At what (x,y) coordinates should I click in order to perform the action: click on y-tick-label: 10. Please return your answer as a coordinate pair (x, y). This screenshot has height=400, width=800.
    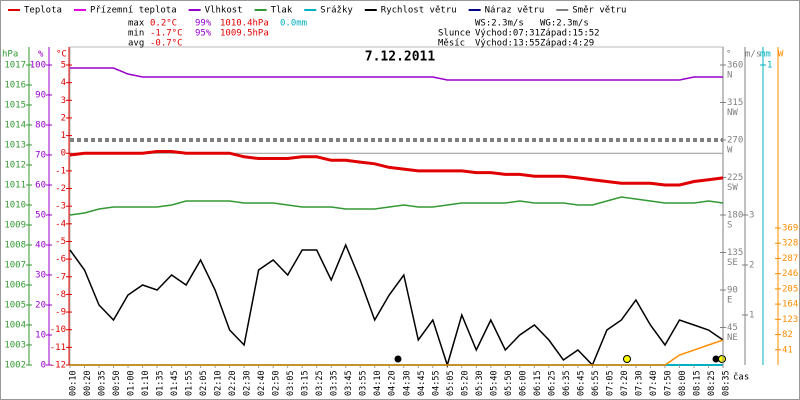
    Looking at the image, I should click on (40, 336).